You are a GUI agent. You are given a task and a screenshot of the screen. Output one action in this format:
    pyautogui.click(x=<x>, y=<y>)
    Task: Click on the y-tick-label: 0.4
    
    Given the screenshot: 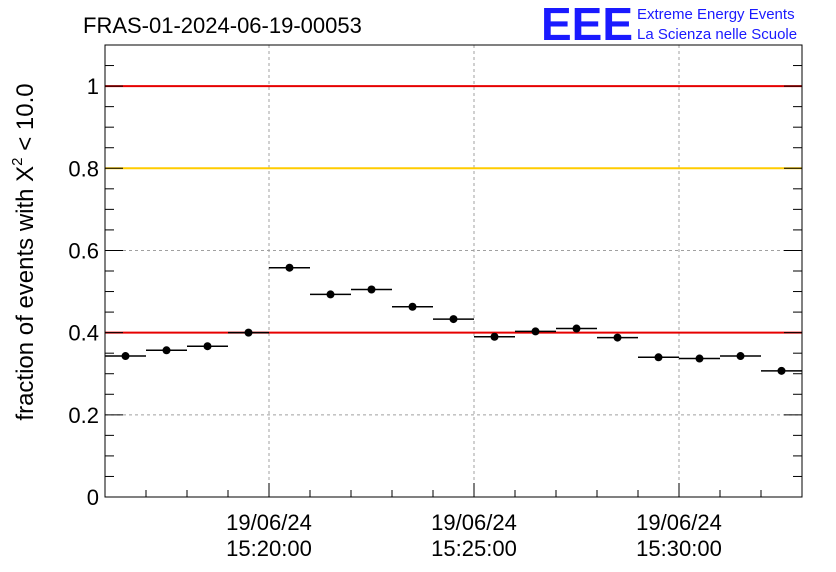 What is the action you would take?
    pyautogui.click(x=83, y=333)
    